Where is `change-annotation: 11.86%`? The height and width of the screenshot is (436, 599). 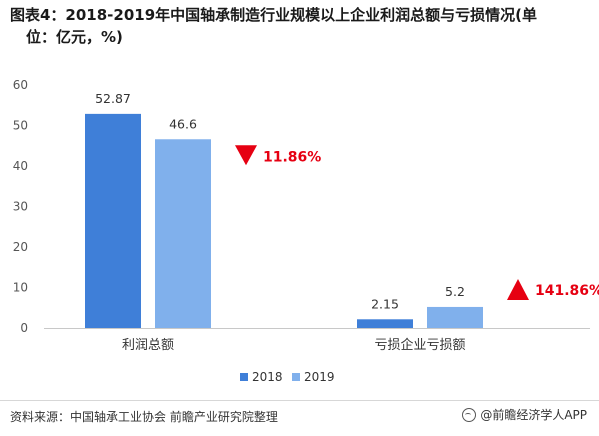
change-annotation: 11.86% is located at coordinates (292, 157).